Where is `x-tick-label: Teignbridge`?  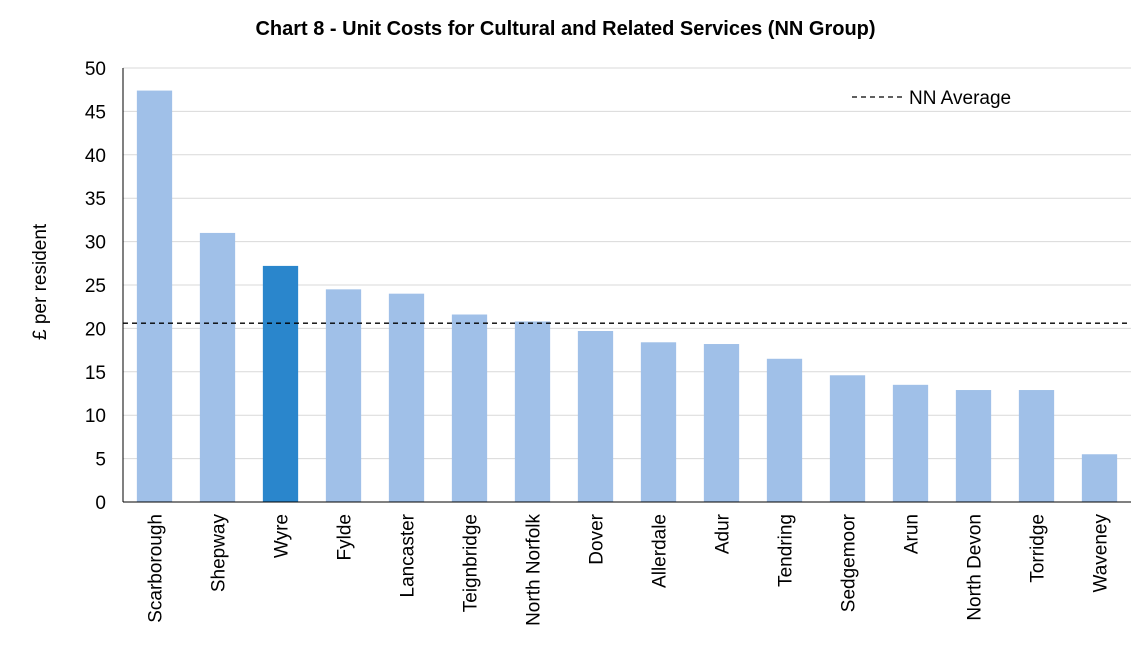
x-tick-label: Teignbridge is located at coordinates (471, 563).